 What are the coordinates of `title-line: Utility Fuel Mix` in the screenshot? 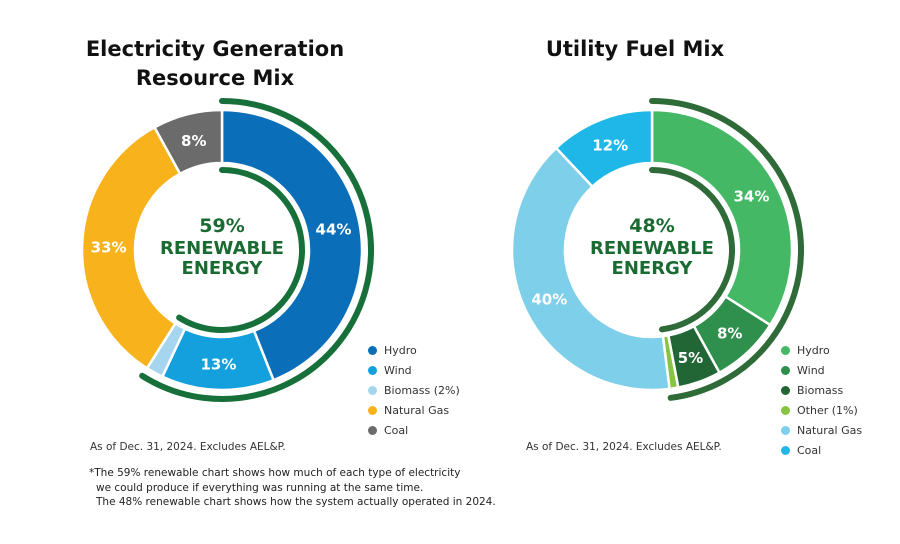 It's located at (635, 49).